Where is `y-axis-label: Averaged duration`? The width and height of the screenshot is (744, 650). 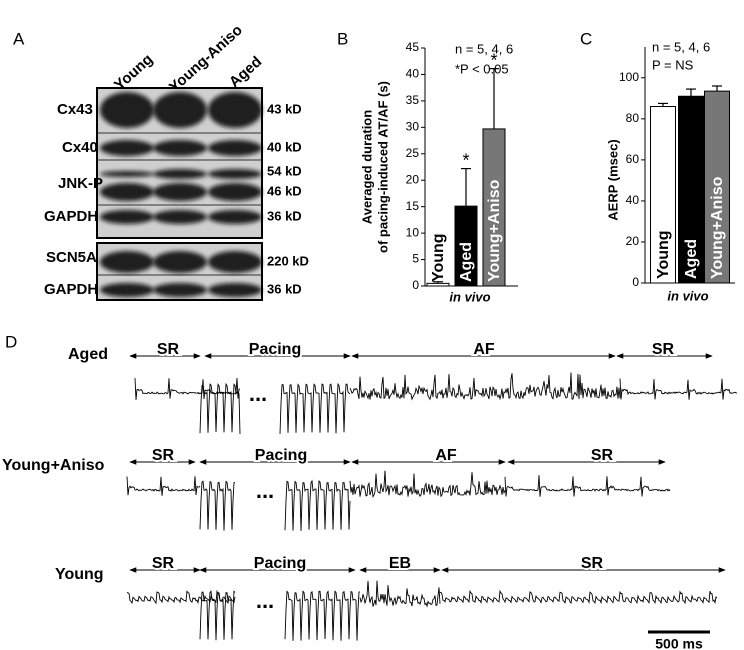 y-axis-label: Averaged duration is located at coordinates (366, 167).